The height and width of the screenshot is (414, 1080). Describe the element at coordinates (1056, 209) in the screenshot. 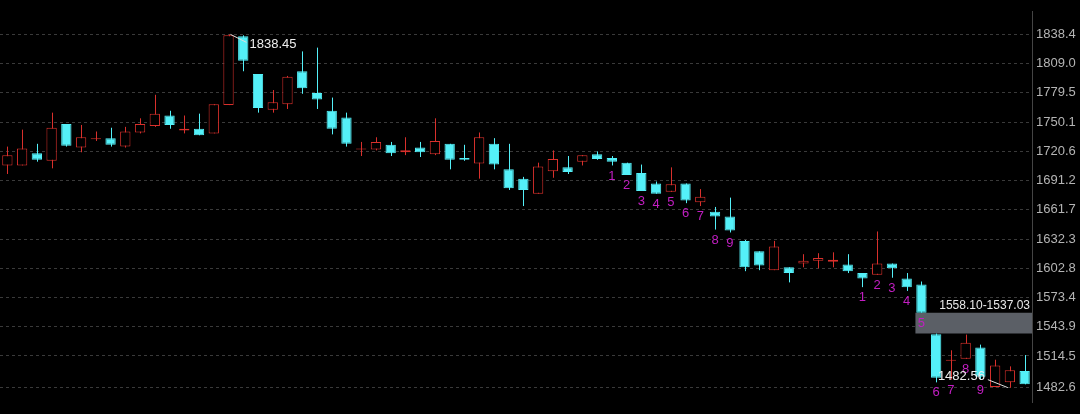

I see `y-tick-label: 1661.7` at that location.